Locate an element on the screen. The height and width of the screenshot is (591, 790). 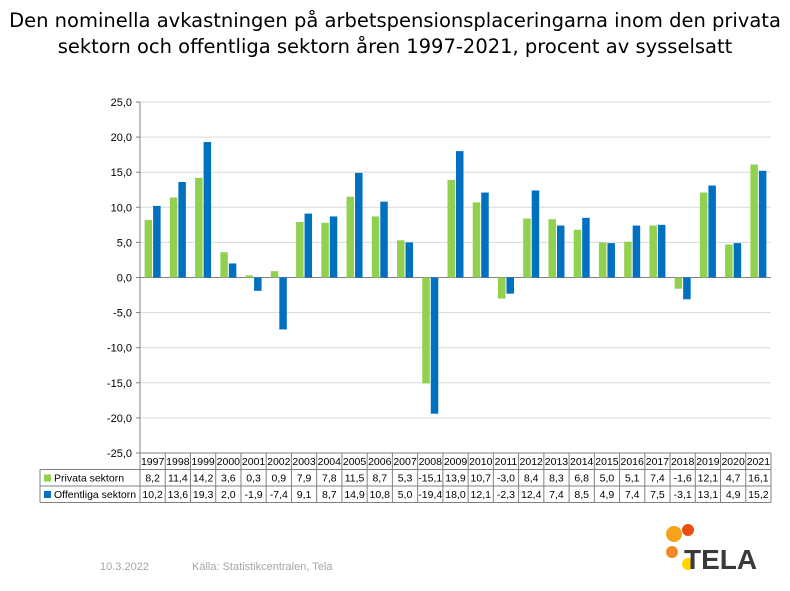
data-table-cell: 8,3 is located at coordinates (556, 479).